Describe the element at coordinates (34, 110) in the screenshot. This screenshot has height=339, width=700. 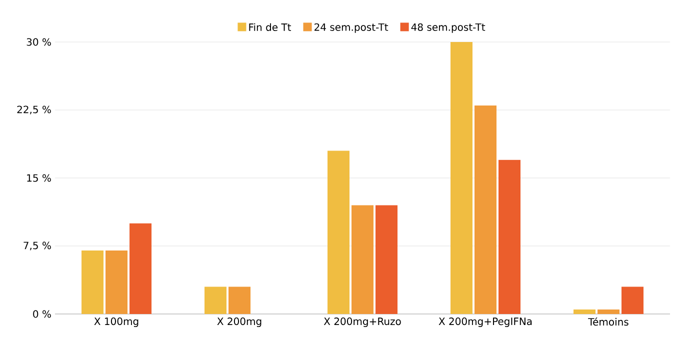
I see `y-tick-label: 22,5 %` at that location.